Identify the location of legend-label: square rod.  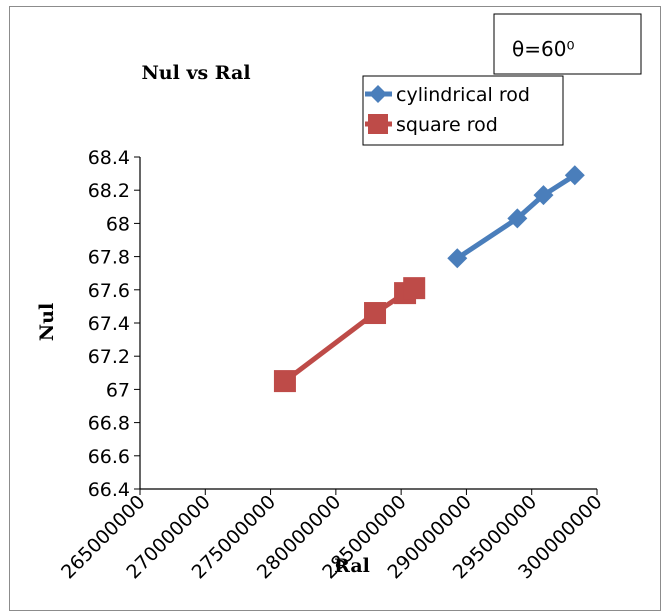
(447, 125).